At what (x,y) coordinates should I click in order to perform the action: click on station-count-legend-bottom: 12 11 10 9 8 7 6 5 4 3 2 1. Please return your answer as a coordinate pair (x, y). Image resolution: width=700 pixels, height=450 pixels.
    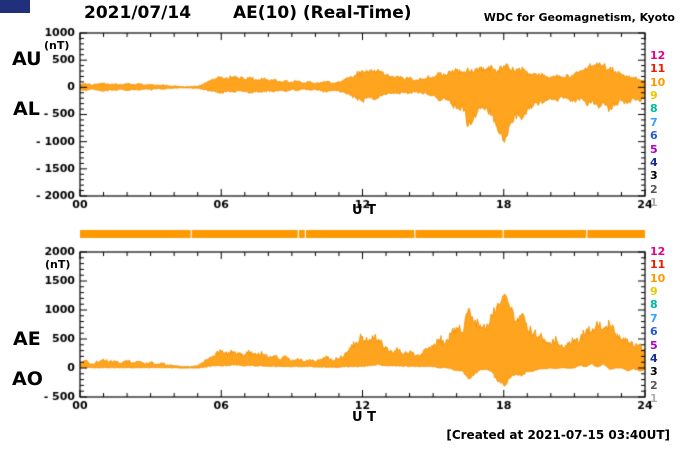
    Looking at the image, I should click on (662, 325).